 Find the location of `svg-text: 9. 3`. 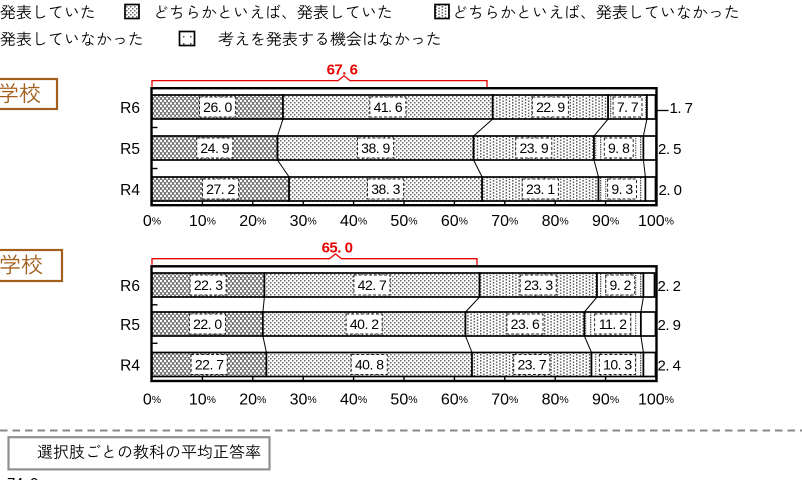

svg-text: 9. 3 is located at coordinates (622, 189).